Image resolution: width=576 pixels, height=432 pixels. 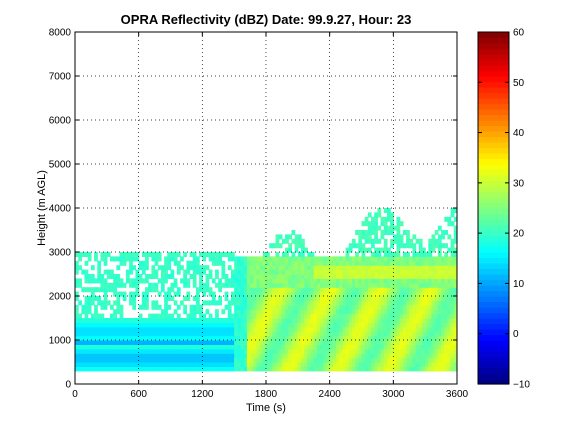 What do you see at coordinates (60, 253) in the screenshot?
I see `y-tick-label: 3000` at bounding box center [60, 253].